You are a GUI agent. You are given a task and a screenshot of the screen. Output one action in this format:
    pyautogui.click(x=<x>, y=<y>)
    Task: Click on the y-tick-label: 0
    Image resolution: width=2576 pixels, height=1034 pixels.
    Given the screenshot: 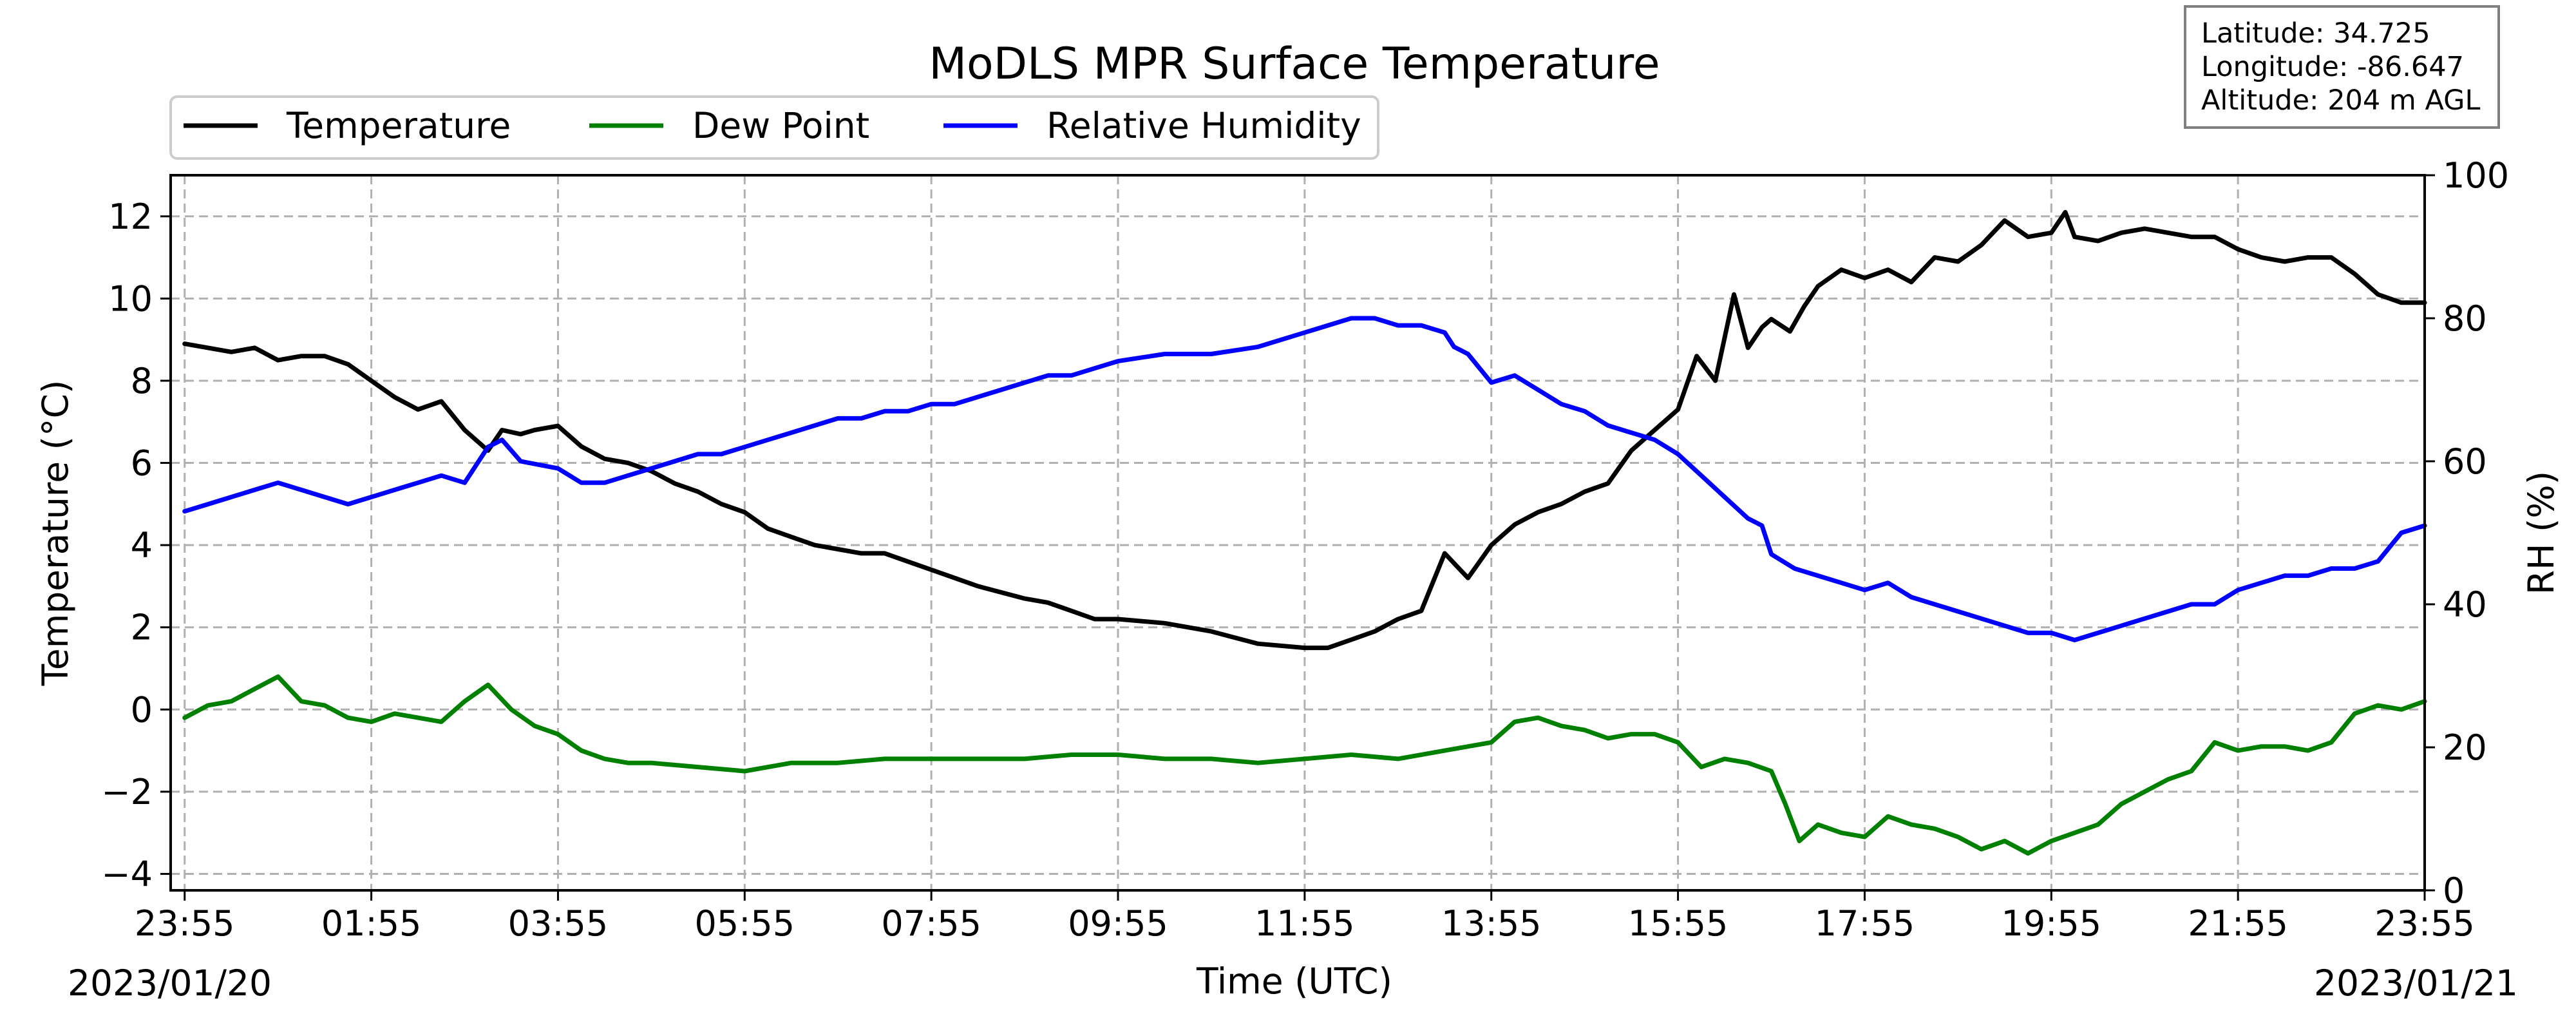 What is the action you would take?
    pyautogui.click(x=142, y=709)
    